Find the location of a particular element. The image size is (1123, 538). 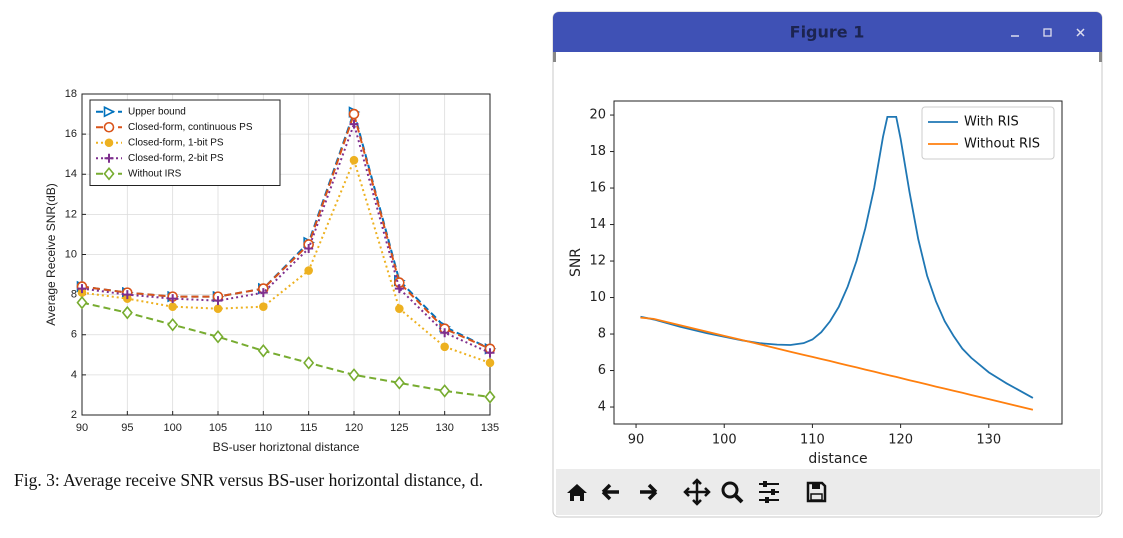

legend-label: Closed-form, 1-bit PS is located at coordinates (176, 142).